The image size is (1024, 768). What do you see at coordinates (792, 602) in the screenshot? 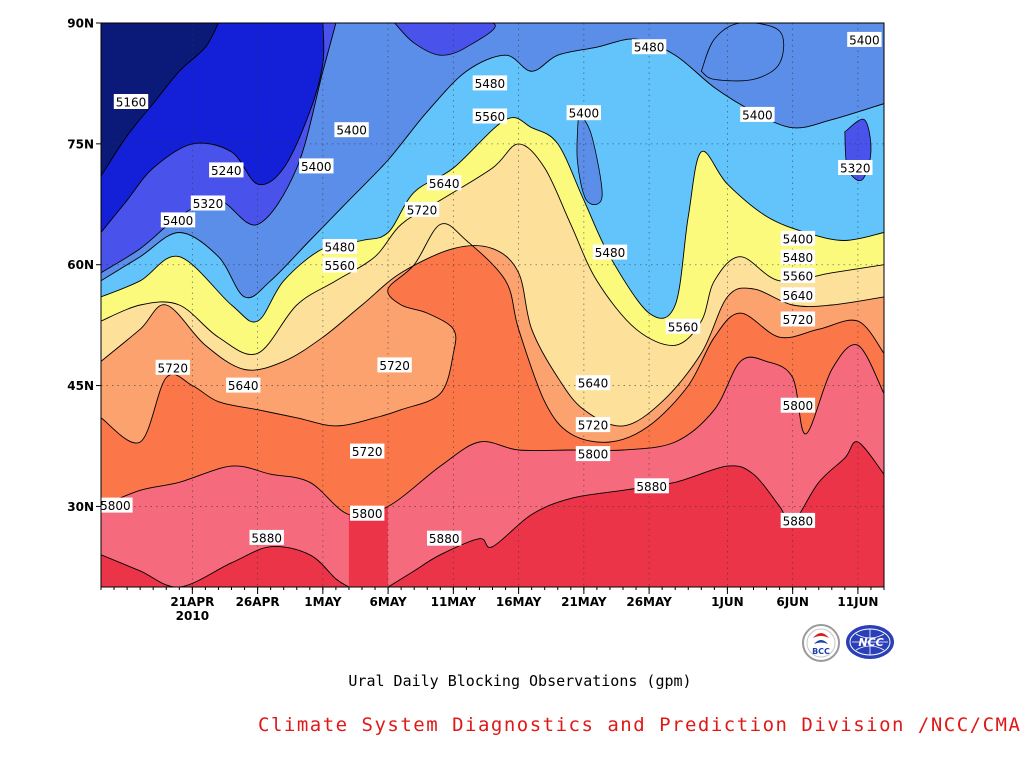
I see `x-tick-label: 6JUN` at bounding box center [792, 602].